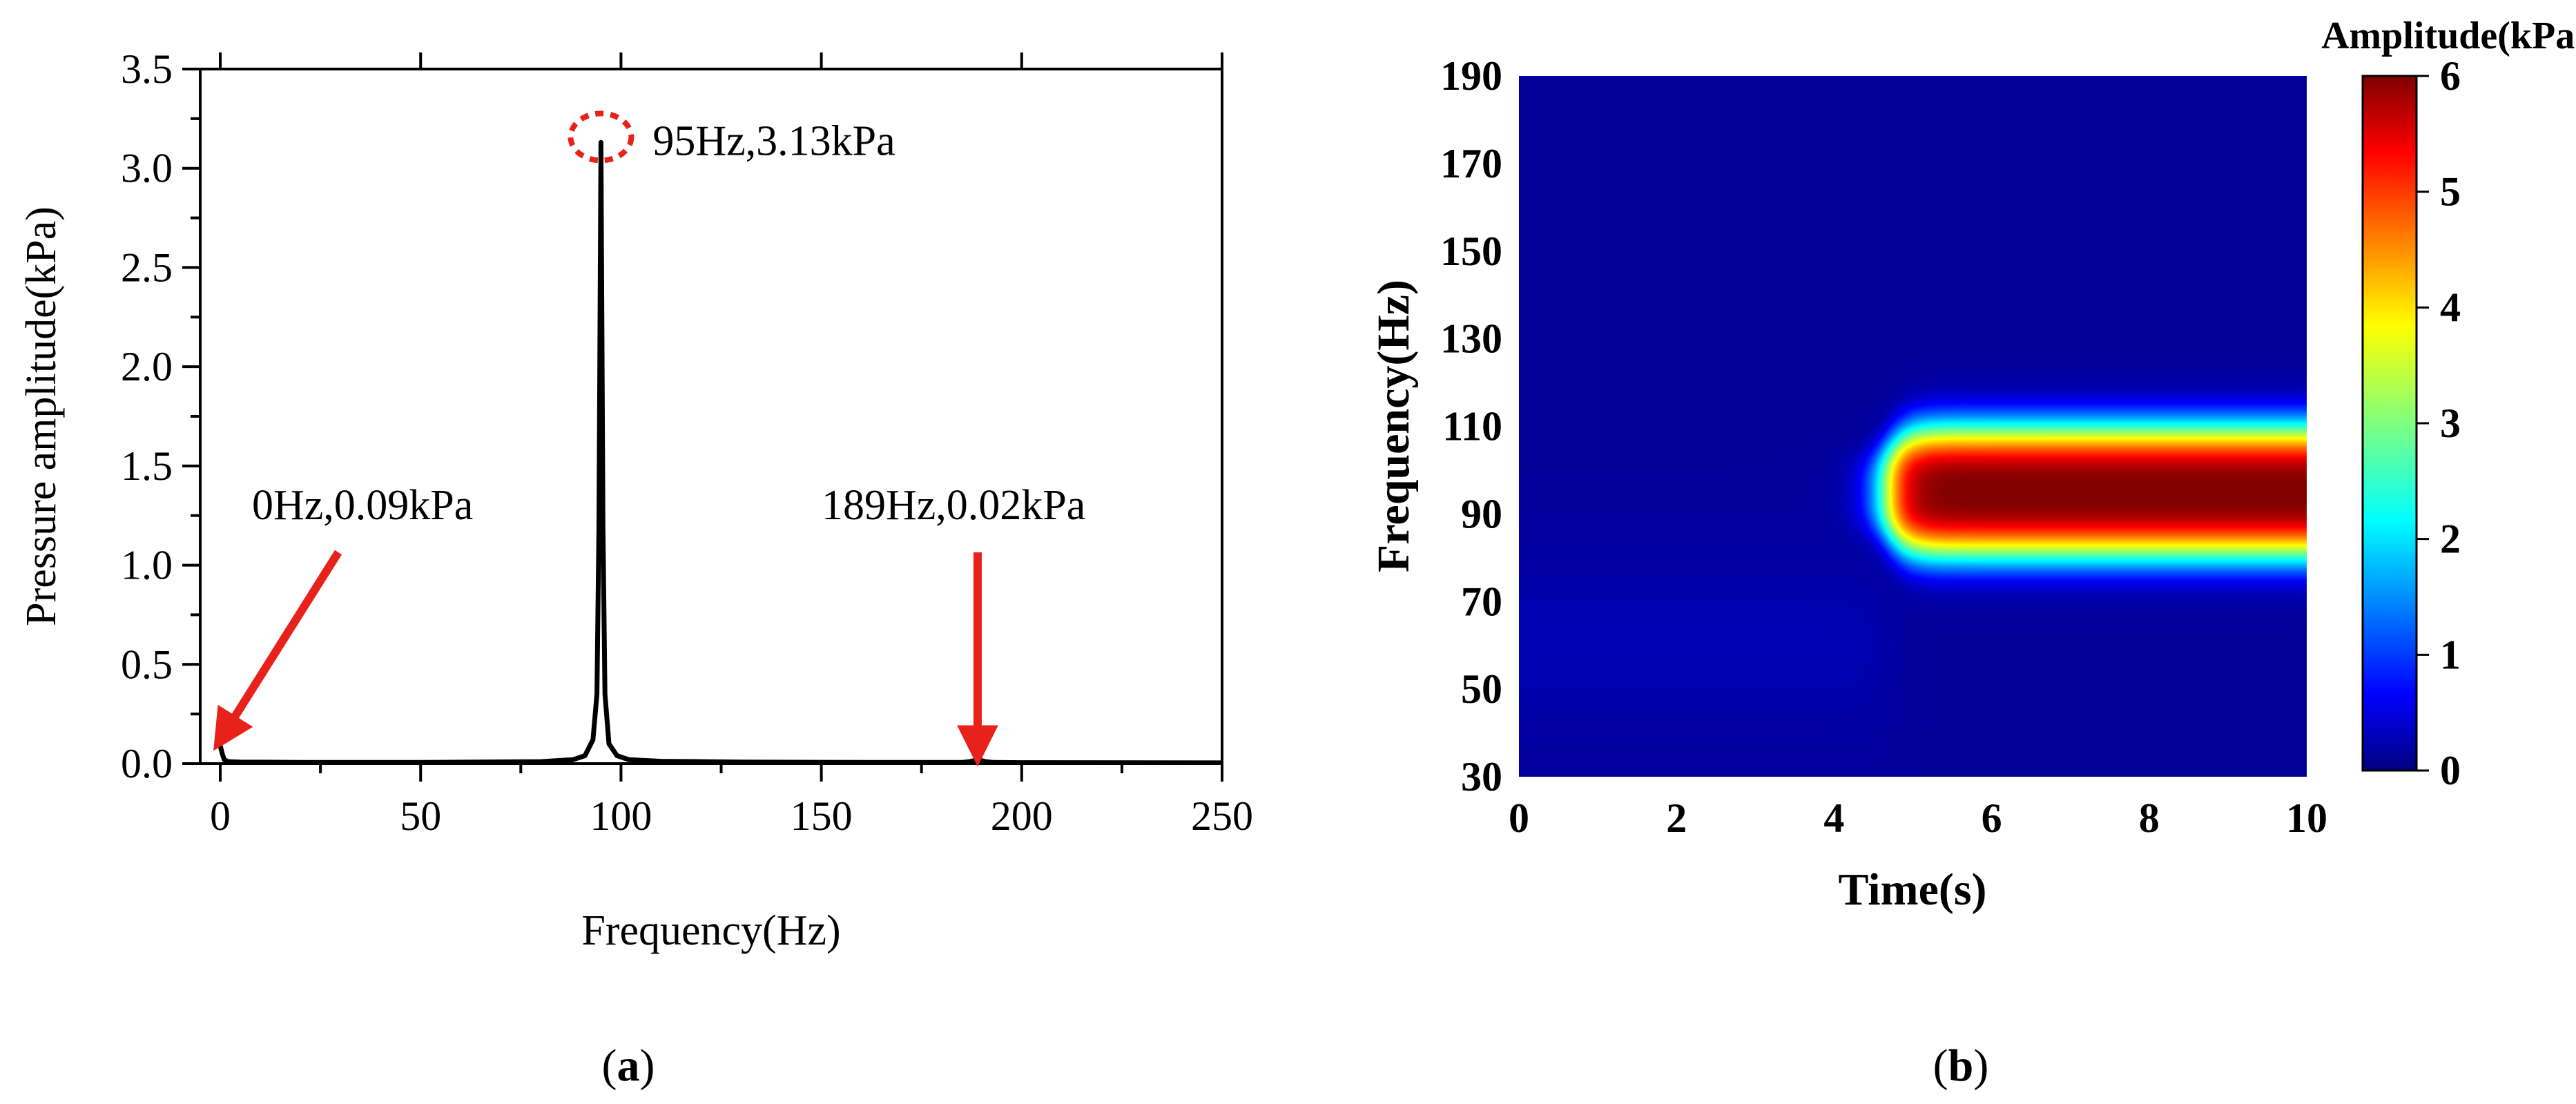 The width and height of the screenshot is (2576, 1104). Describe the element at coordinates (1471, 252) in the screenshot. I see `panel-b-y-tick-label: 150` at that location.